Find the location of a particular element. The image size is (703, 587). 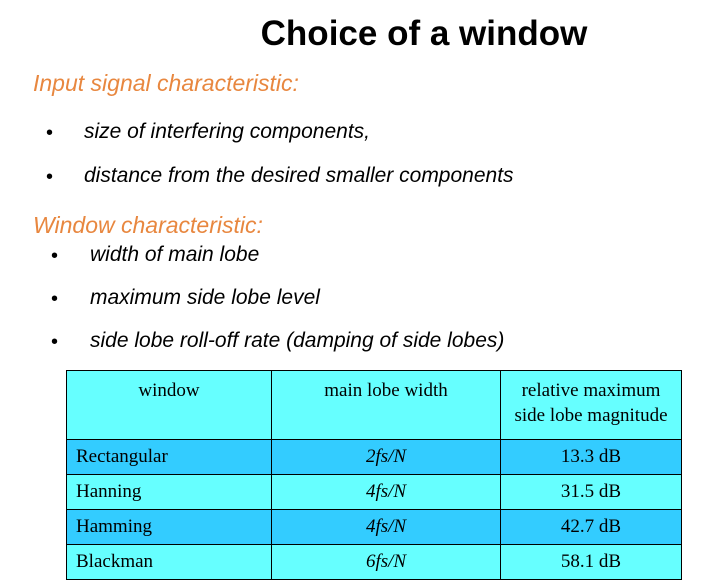

header-side-lobe-magnitude: relative maximum side lobe magnitude is located at coordinates (591, 405).